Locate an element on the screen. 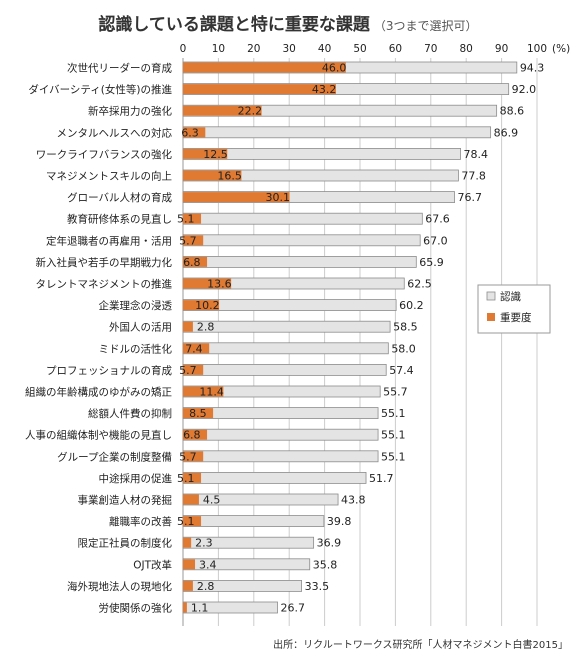 The height and width of the screenshot is (657, 576). category-label: ワークライフバランスの強化 is located at coordinates (104, 154).